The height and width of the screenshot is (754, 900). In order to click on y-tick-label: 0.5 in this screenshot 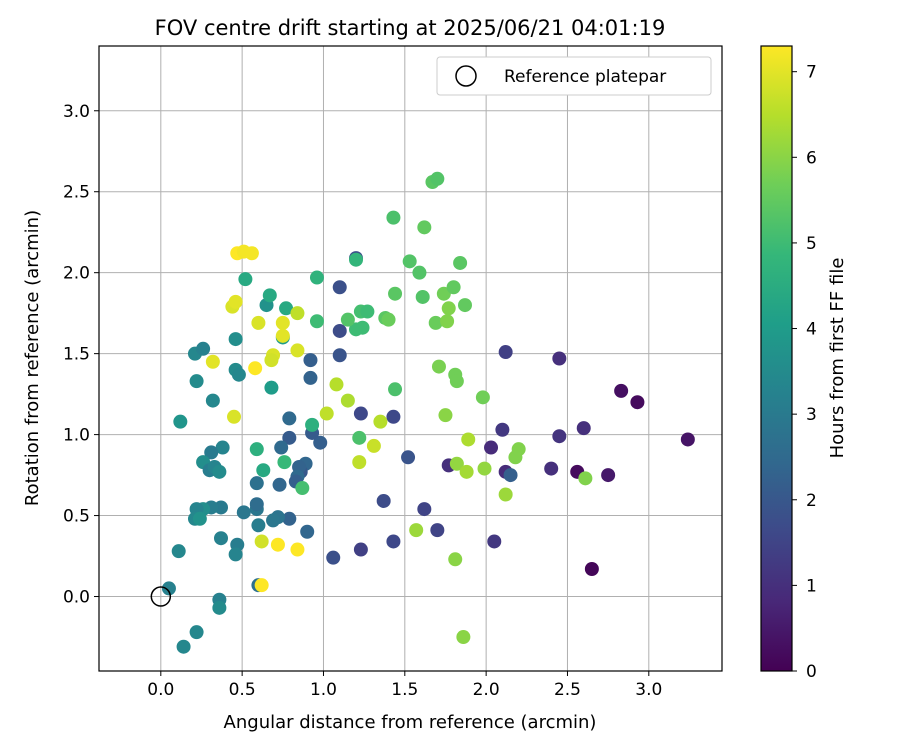, I will do `click(76, 517)`.